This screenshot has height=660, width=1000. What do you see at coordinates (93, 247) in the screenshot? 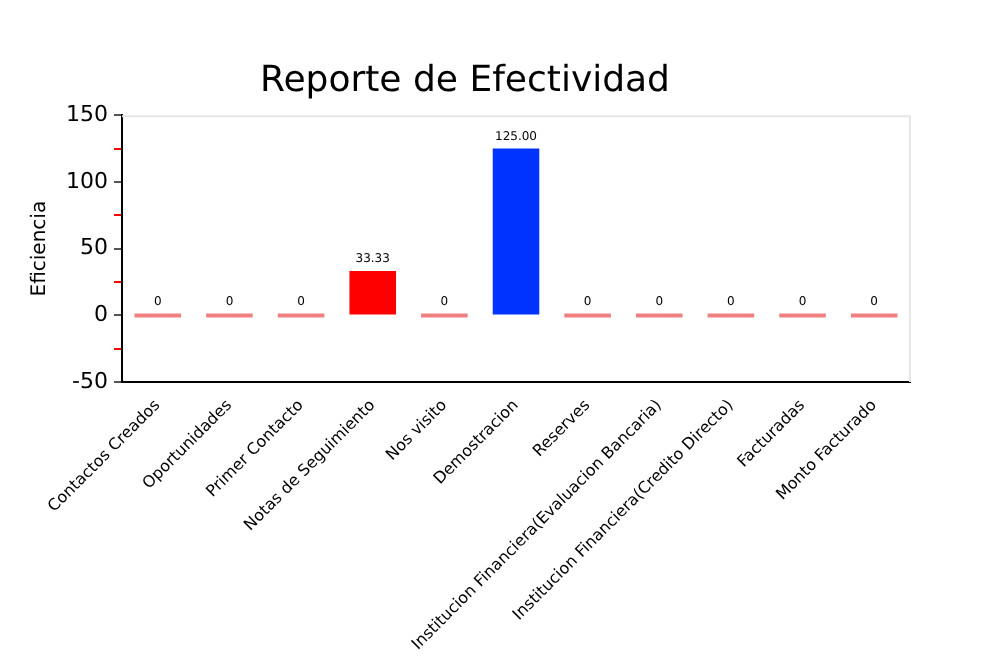
I see `y-tick-label: 50` at bounding box center [93, 247].